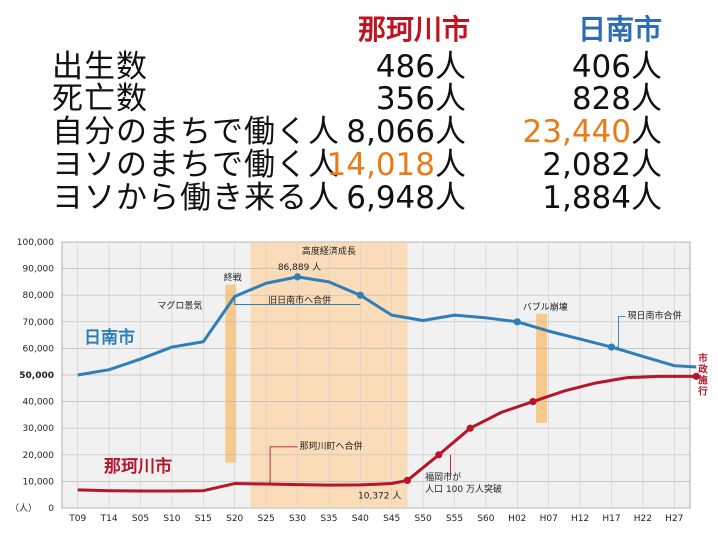  What do you see at coordinates (450, 165) in the screenshot?
I see `nakagawa-work-other-city-unit: 人` at bounding box center [450, 165].